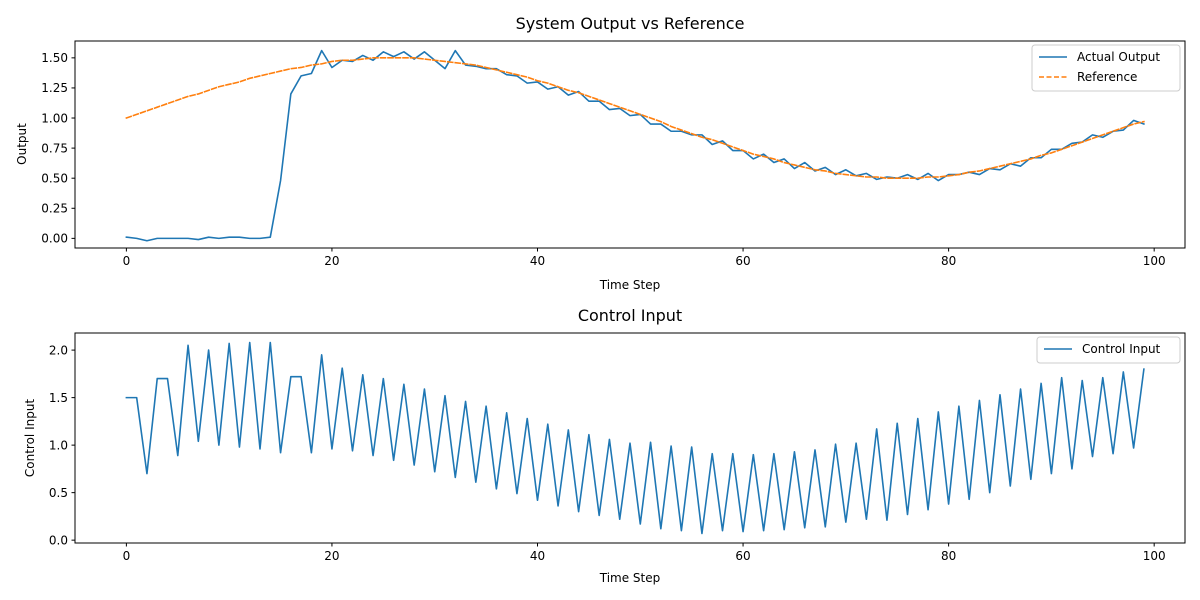 The image size is (1200, 600). What do you see at coordinates (22, 144) in the screenshot?
I see `y-axis-label: Output` at bounding box center [22, 144].